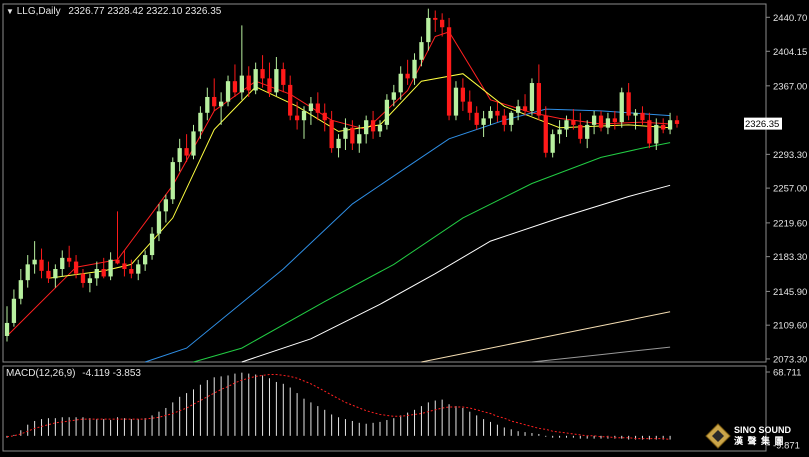  Describe the element at coordinates (790, 18) in the screenshot. I see `price-tick-label: 2440.70` at that location.